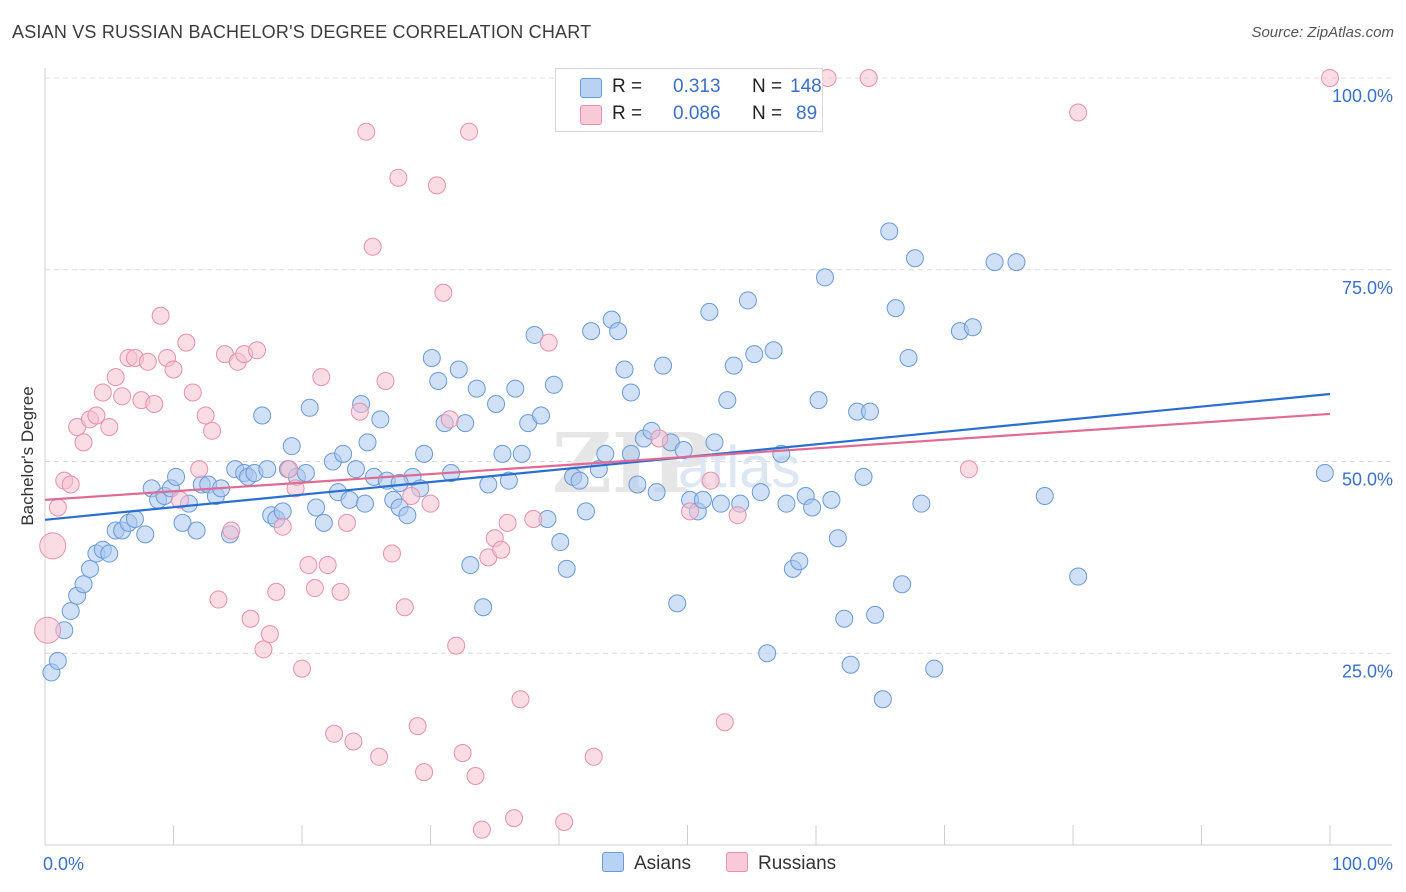  I want to click on russians-legend-label: Russians, so click(797, 863).